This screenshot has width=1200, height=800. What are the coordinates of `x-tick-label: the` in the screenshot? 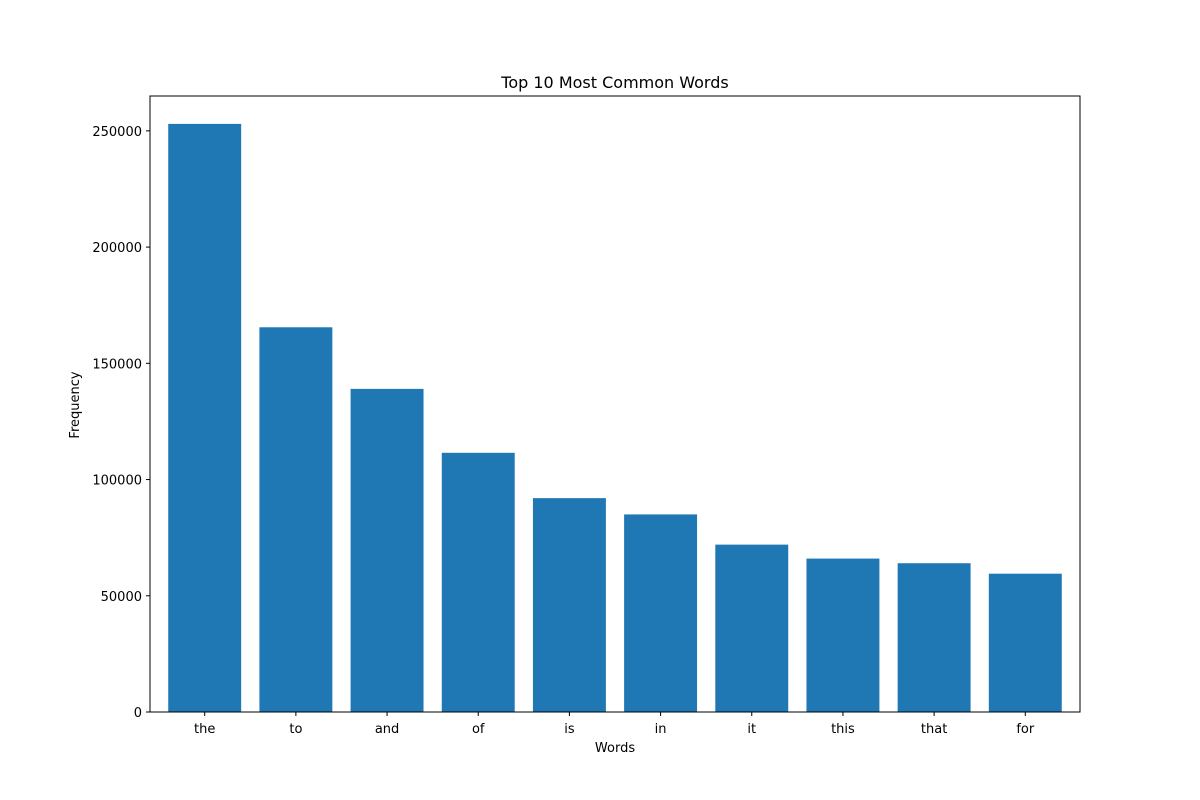 It's located at (204, 729).